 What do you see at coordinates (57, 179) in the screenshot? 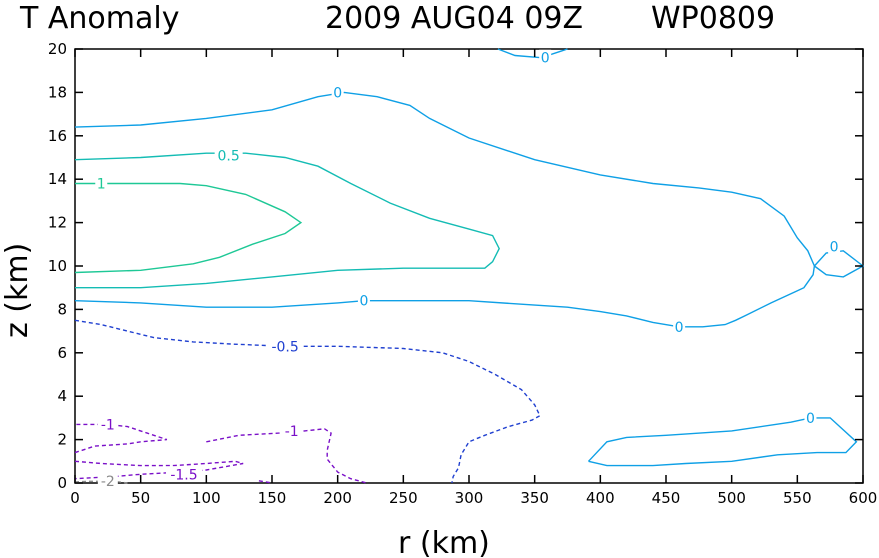
I see `y-tick-label: 14` at bounding box center [57, 179].